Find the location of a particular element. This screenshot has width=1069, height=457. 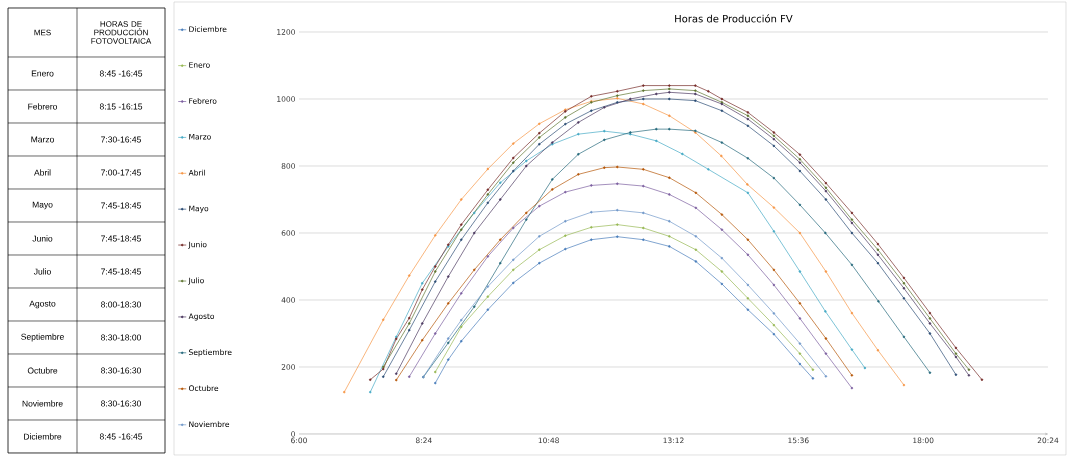

text: Octubre is located at coordinates (42, 370).